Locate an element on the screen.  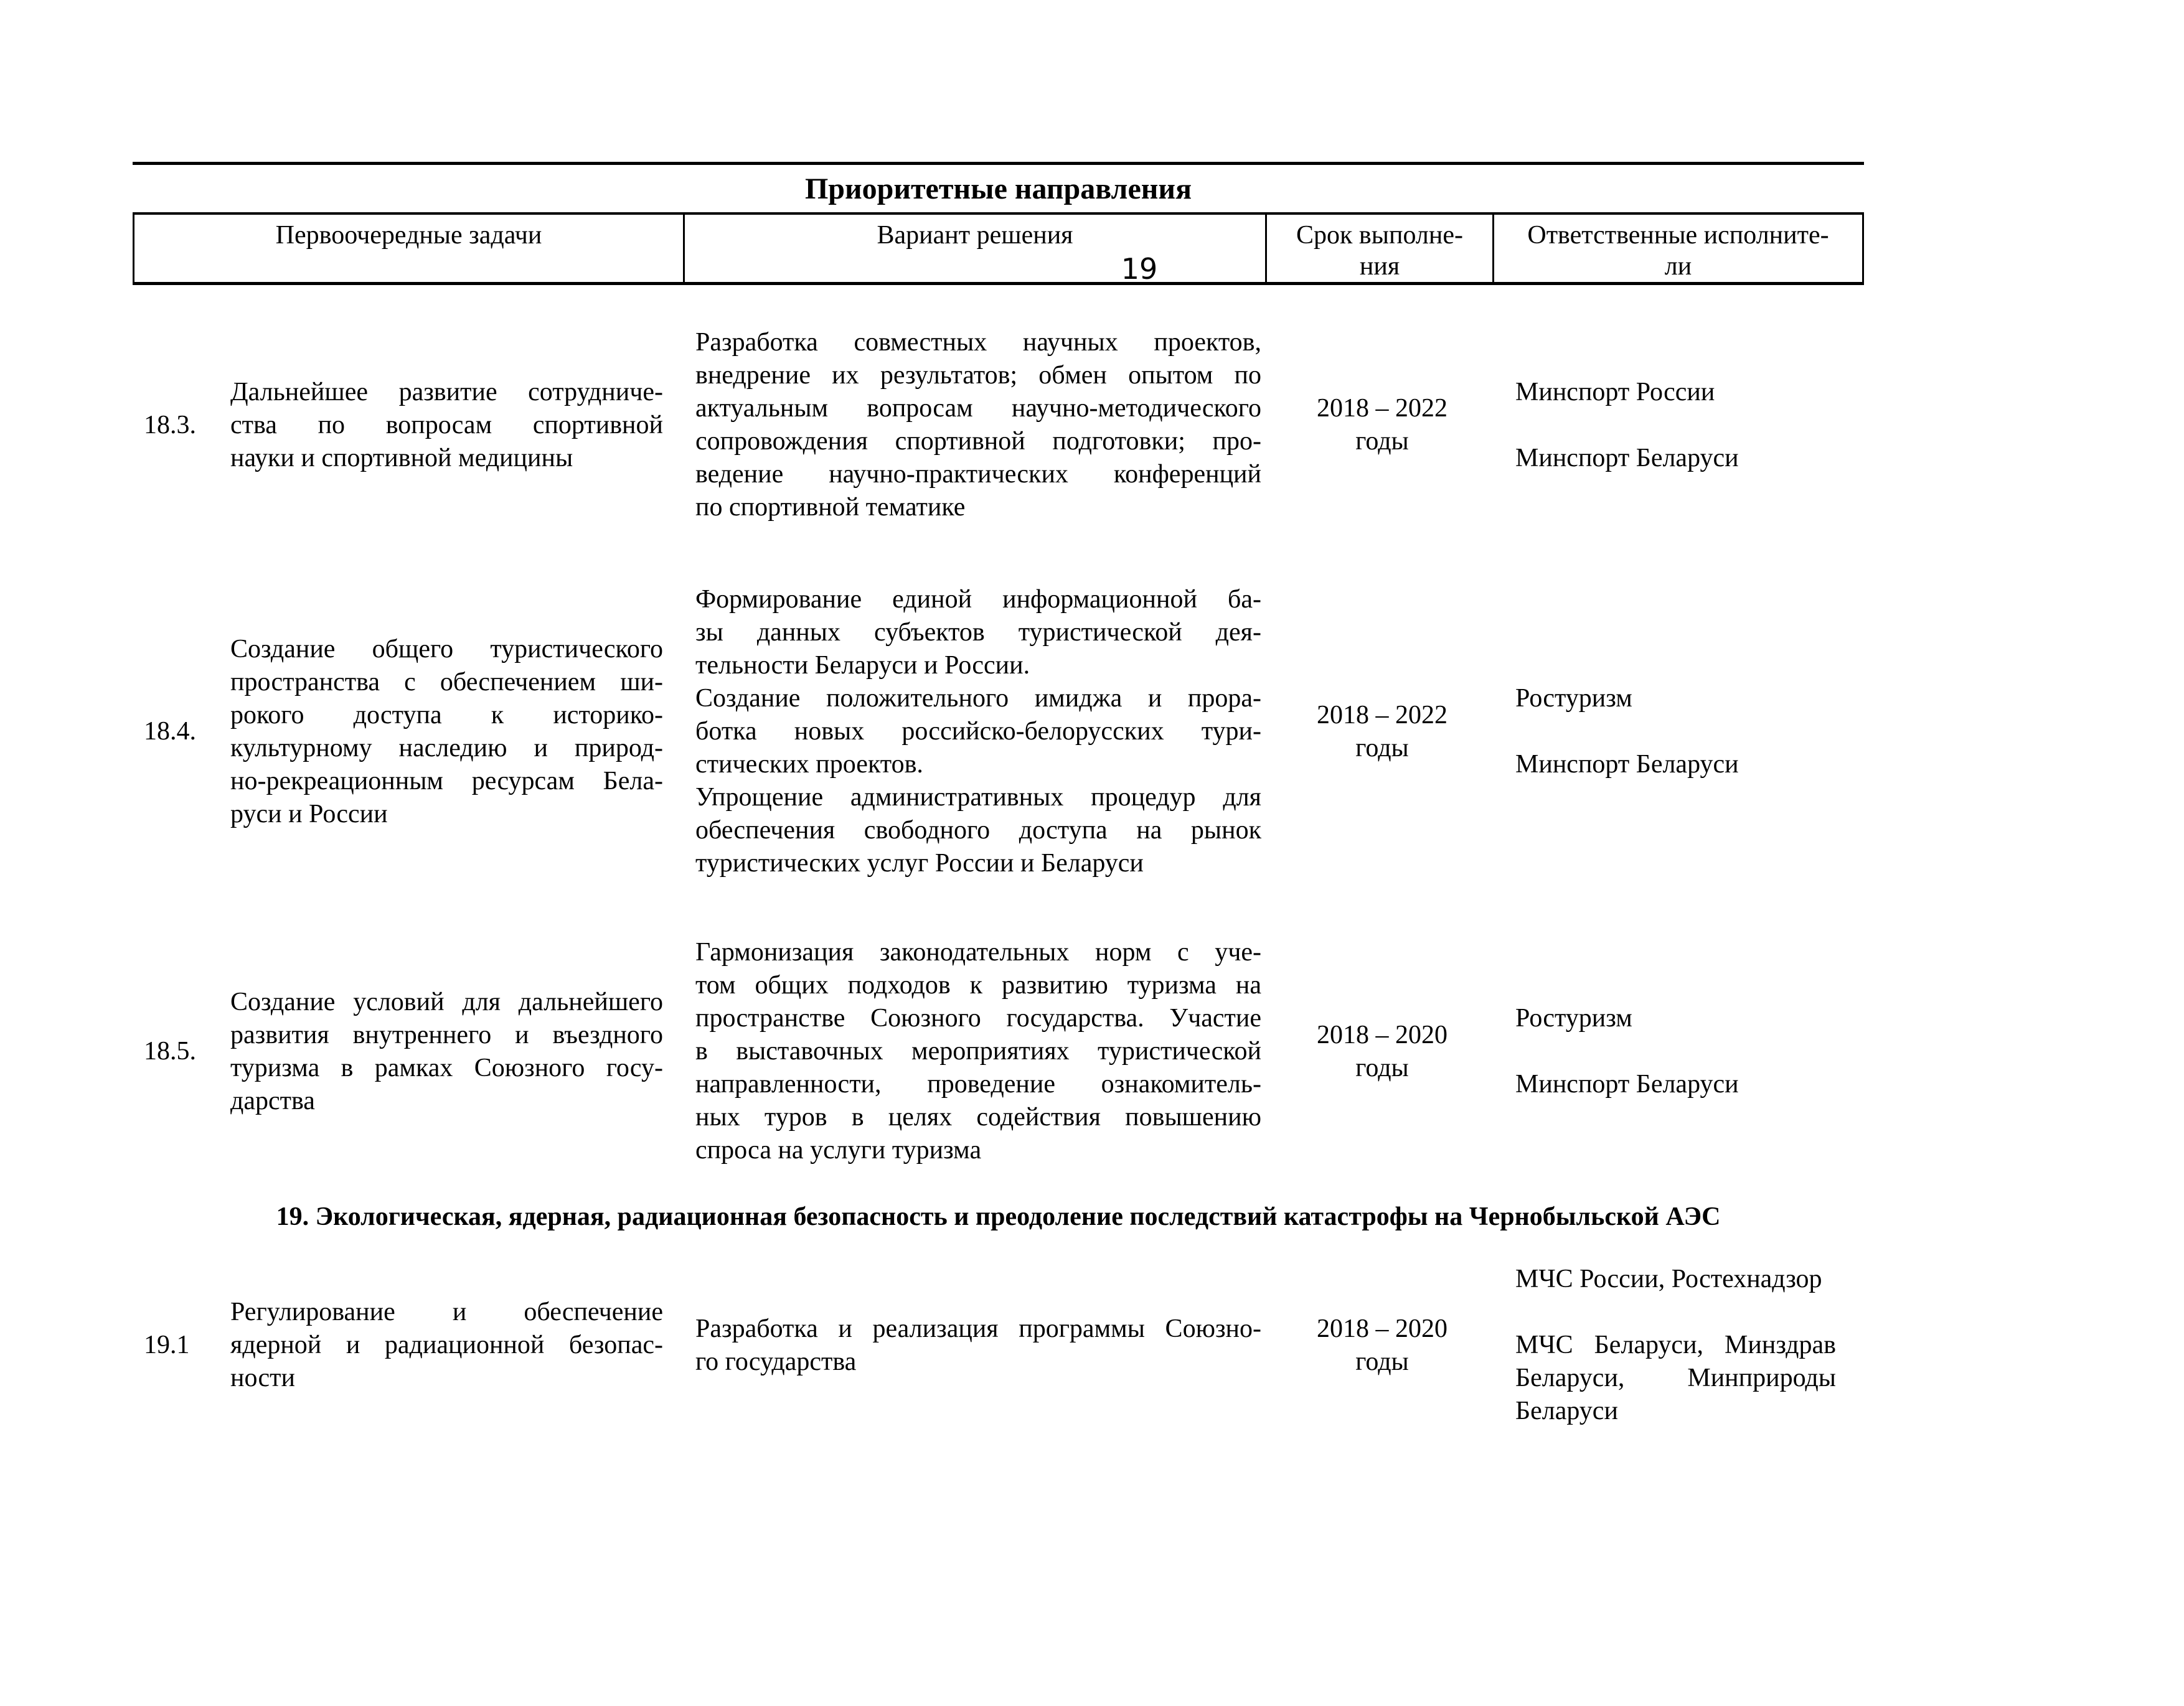
page-number: 19 is located at coordinates (1139, 269).